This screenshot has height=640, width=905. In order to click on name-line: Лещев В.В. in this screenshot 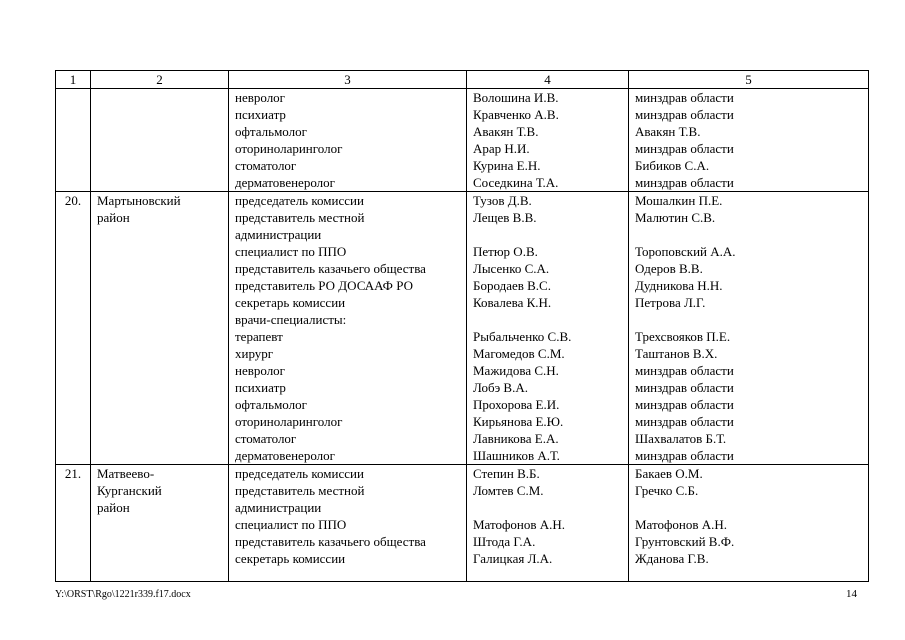, I will do `click(505, 217)`.